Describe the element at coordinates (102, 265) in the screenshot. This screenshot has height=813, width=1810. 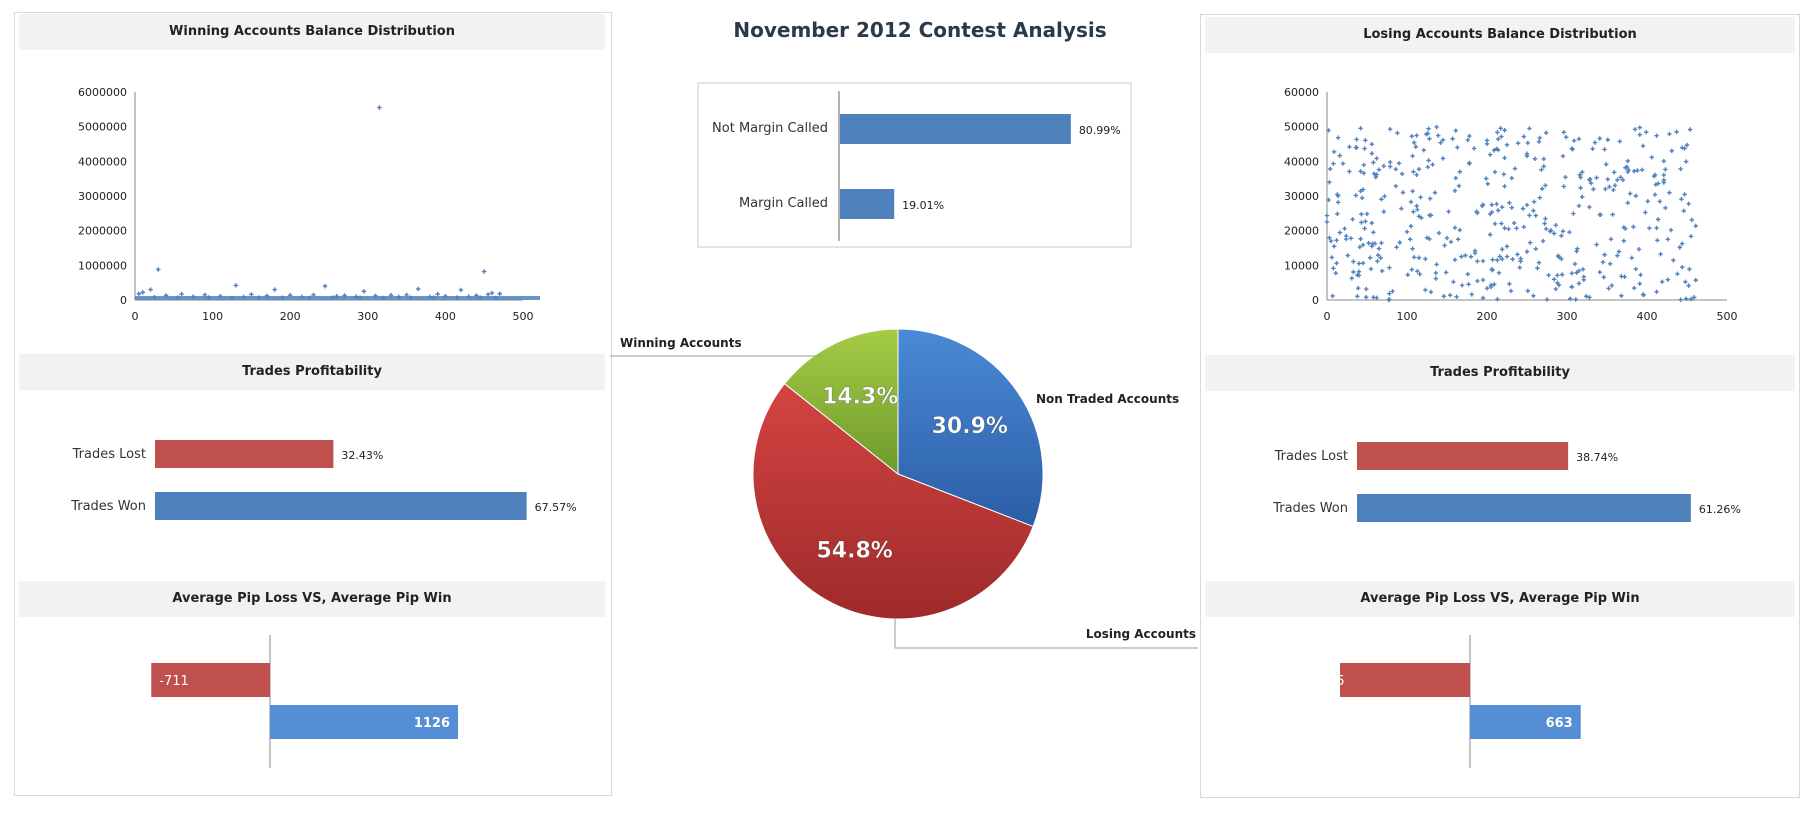
I see `y-tick-label: 1000000` at that location.